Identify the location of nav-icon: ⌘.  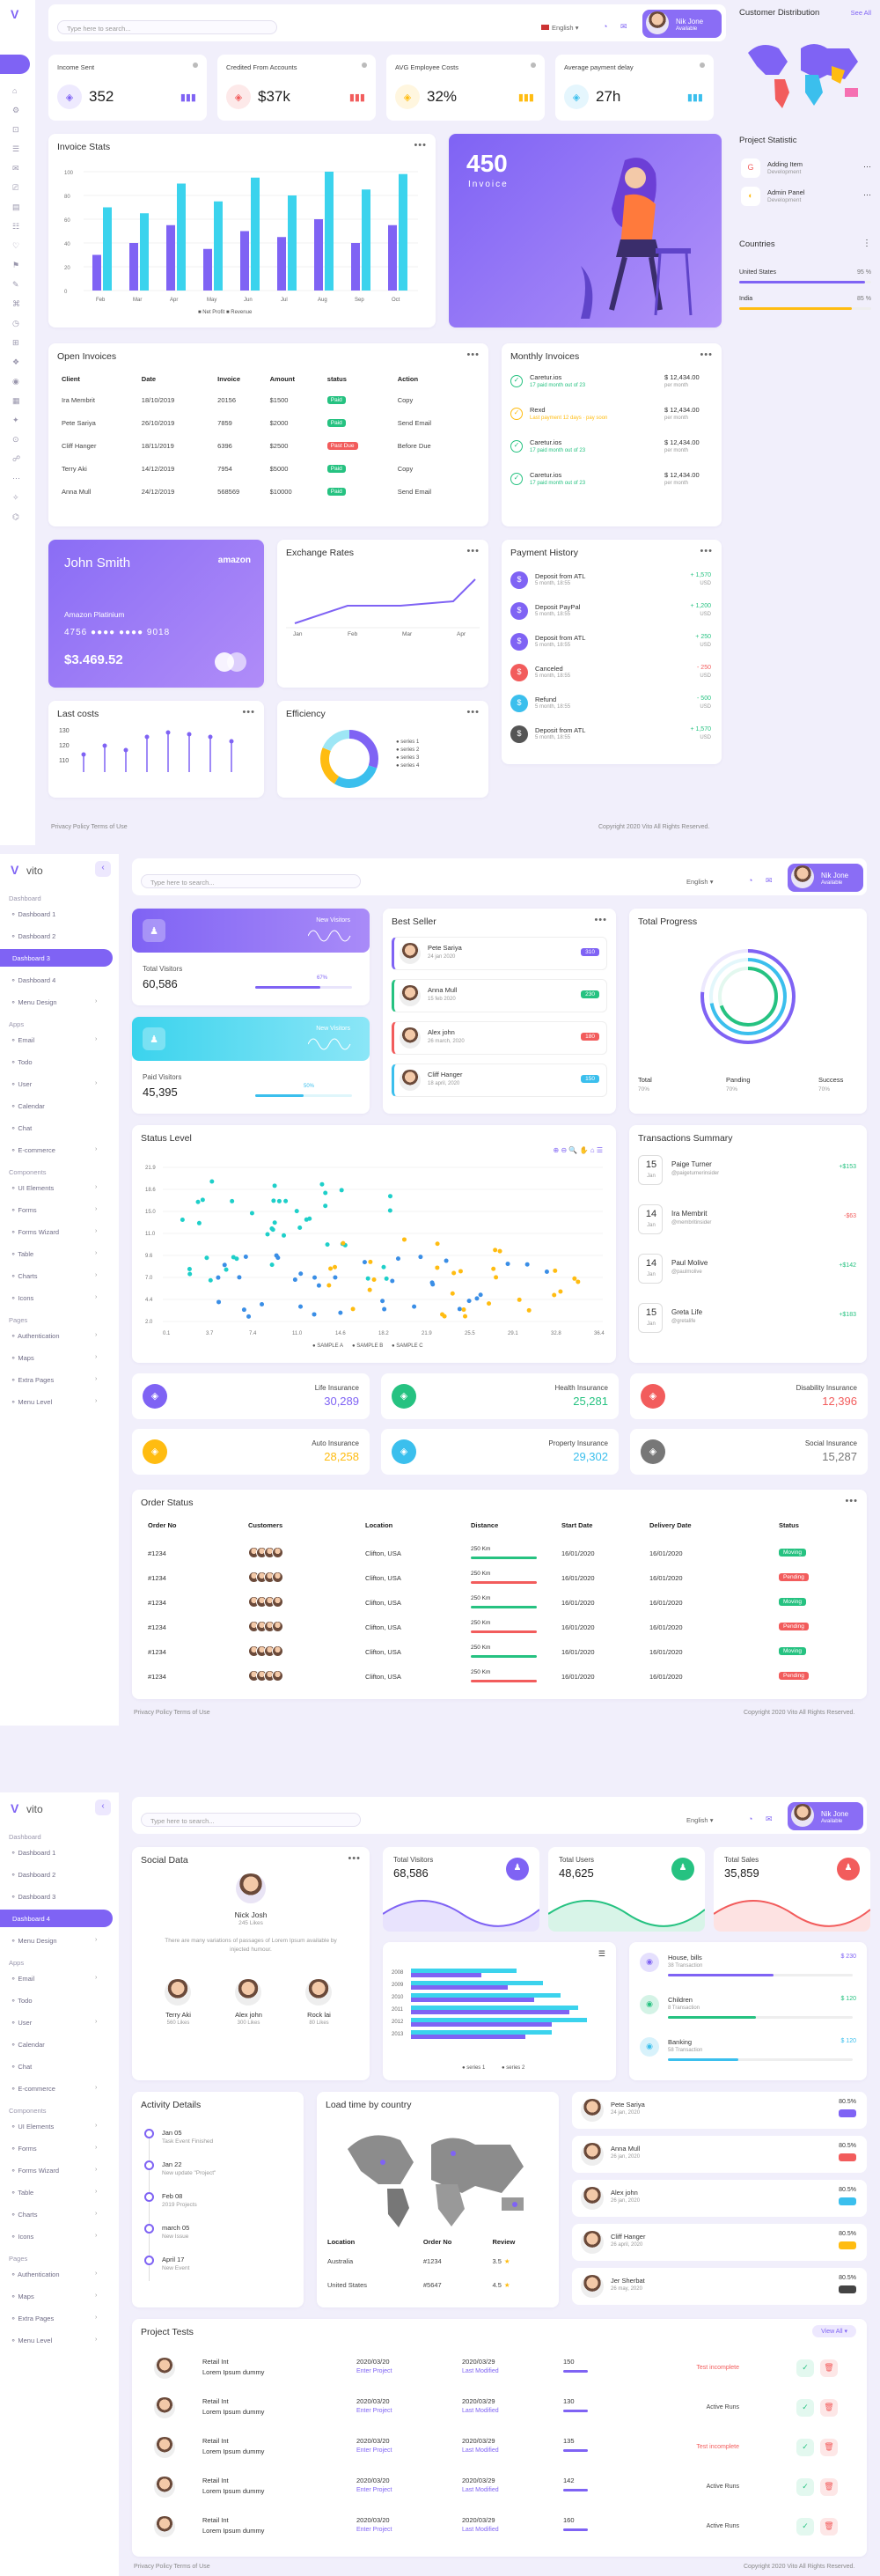
(16, 303).